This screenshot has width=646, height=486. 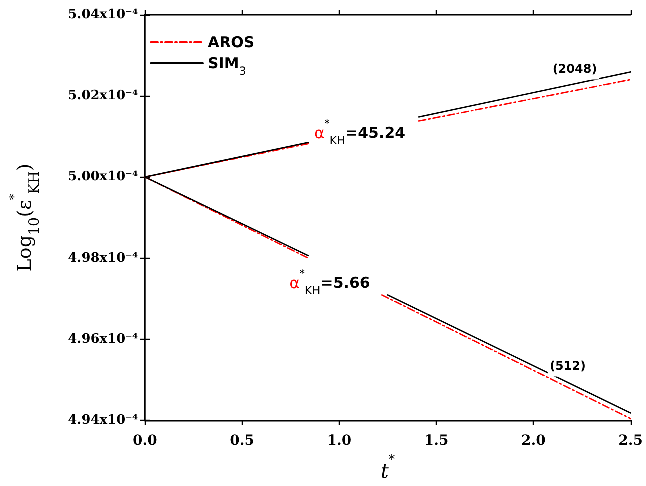 What do you see at coordinates (436, 441) in the screenshot?
I see `x-tick-label: 1.5` at bounding box center [436, 441].